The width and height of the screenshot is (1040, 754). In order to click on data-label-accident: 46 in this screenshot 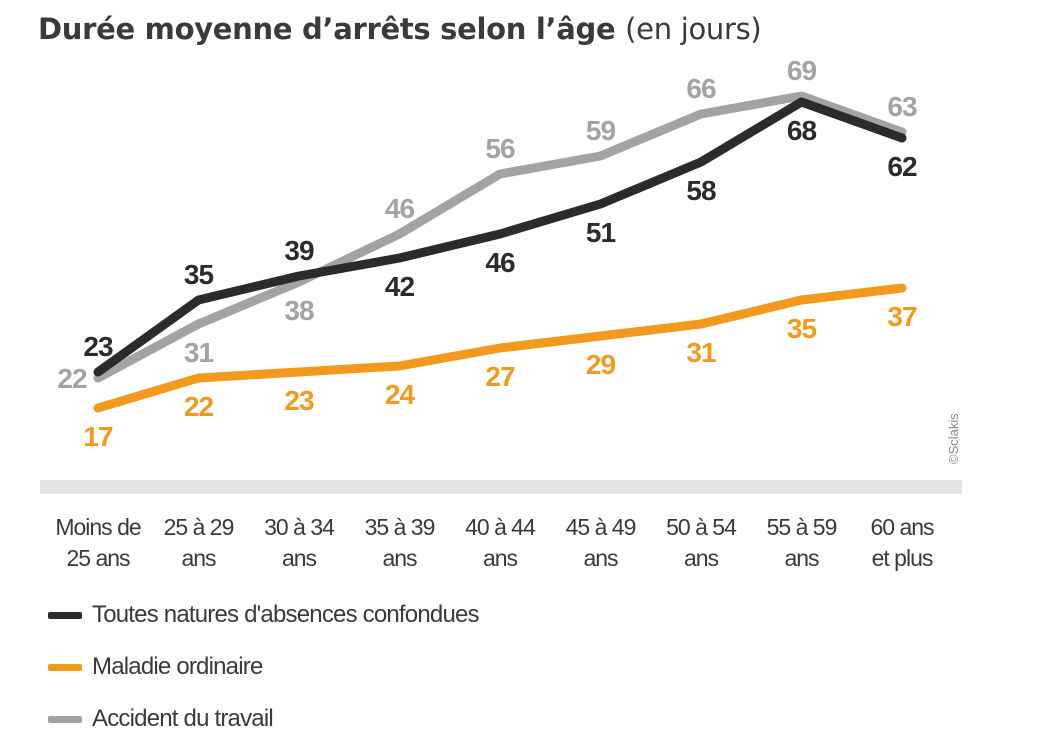, I will do `click(400, 208)`.